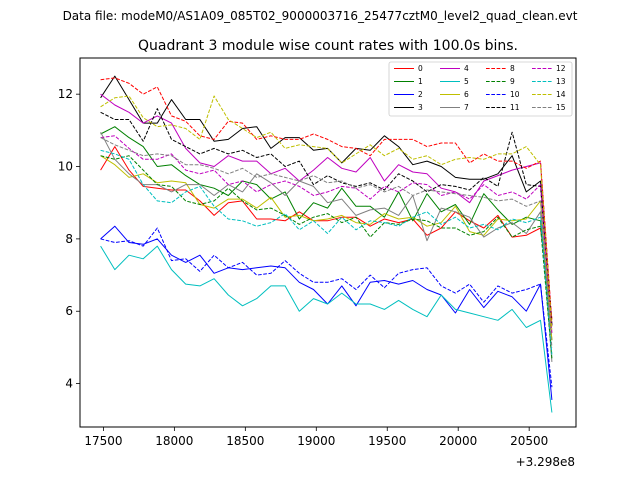 This screenshot has height=480, width=640. Describe the element at coordinates (466, 81) in the screenshot. I see `legend-label-5: 5` at that location.